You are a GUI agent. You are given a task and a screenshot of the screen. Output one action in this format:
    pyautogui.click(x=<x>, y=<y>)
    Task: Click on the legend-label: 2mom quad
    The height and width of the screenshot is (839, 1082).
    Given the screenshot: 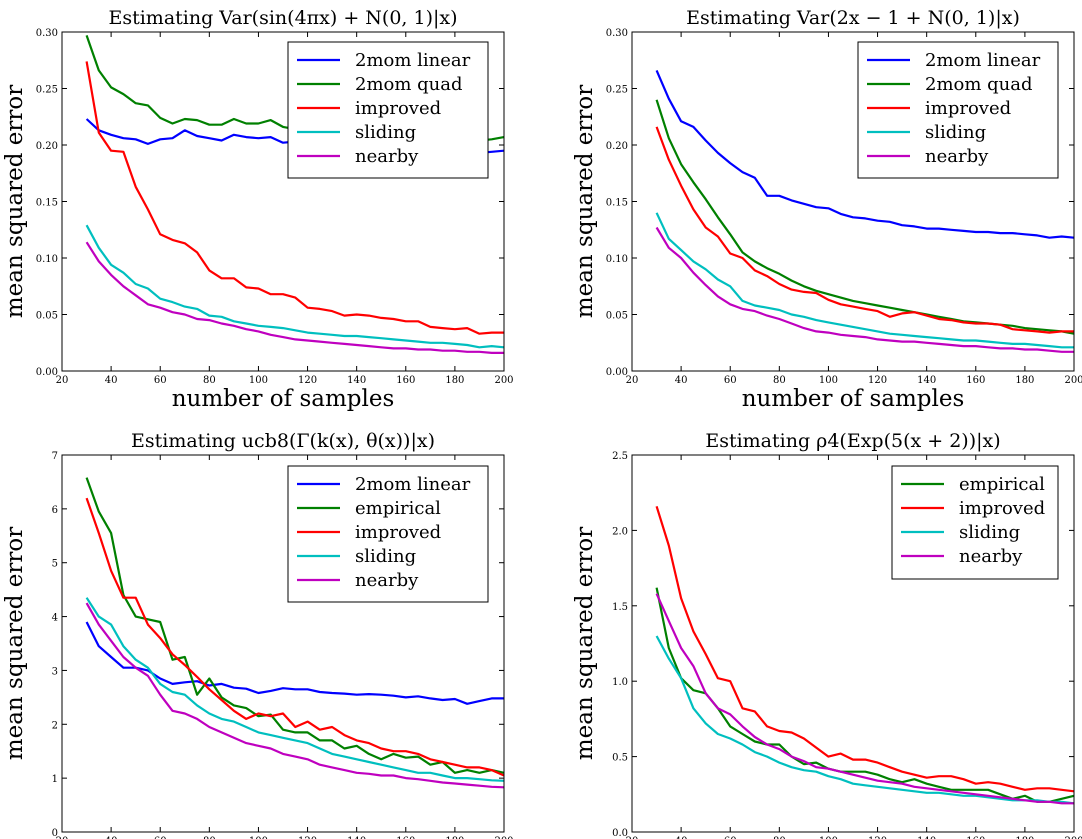 What is the action you would take?
    pyautogui.click(x=409, y=84)
    